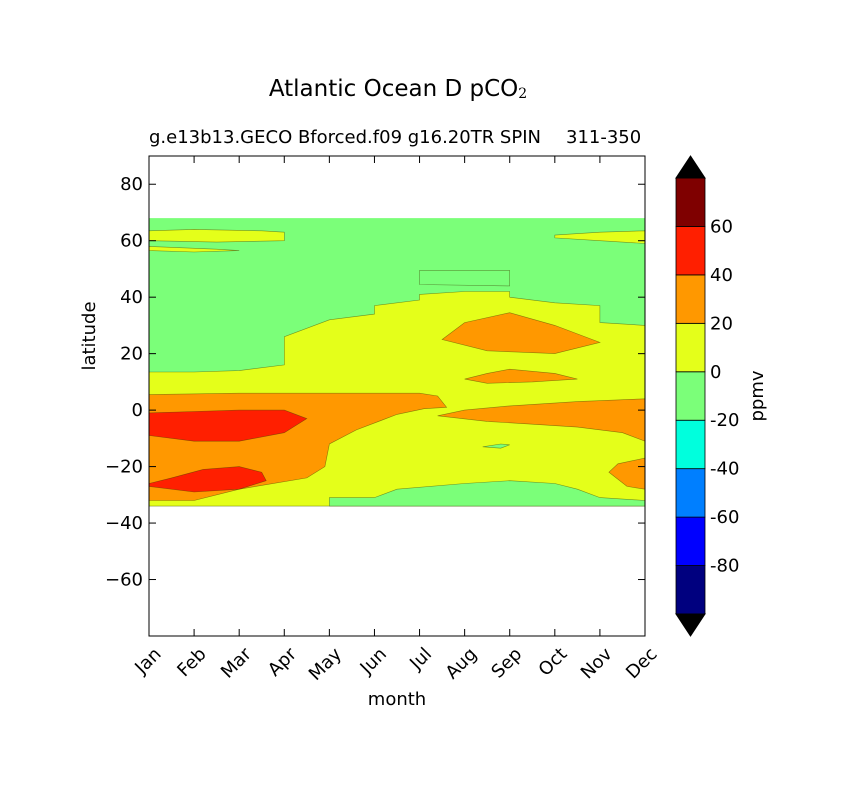 This screenshot has height=788, width=846. Describe the element at coordinates (690, 167) in the screenshot. I see `colorbar-extend-top` at that location.